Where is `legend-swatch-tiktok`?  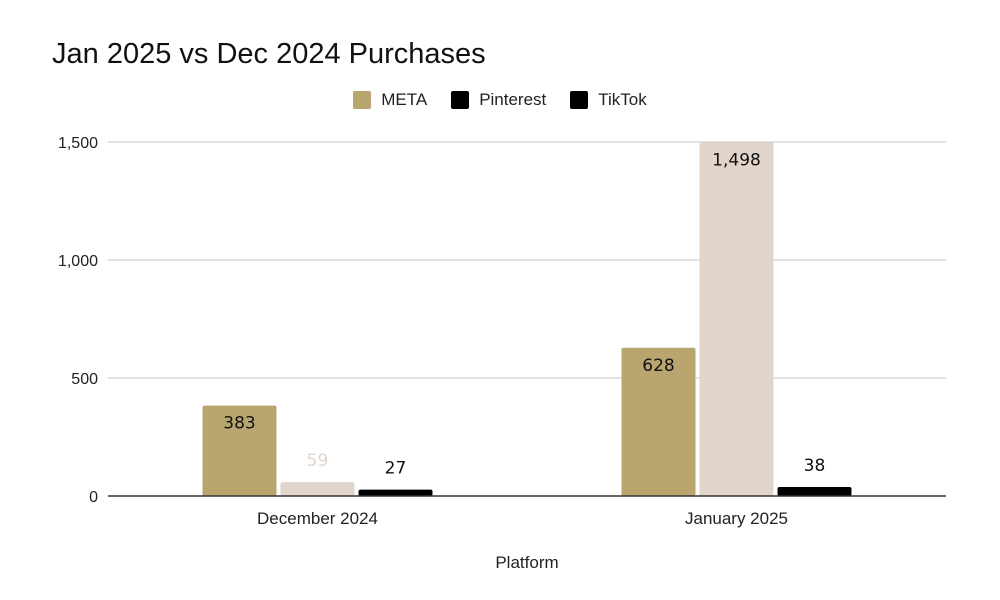 legend-swatch-tiktok is located at coordinates (579, 100).